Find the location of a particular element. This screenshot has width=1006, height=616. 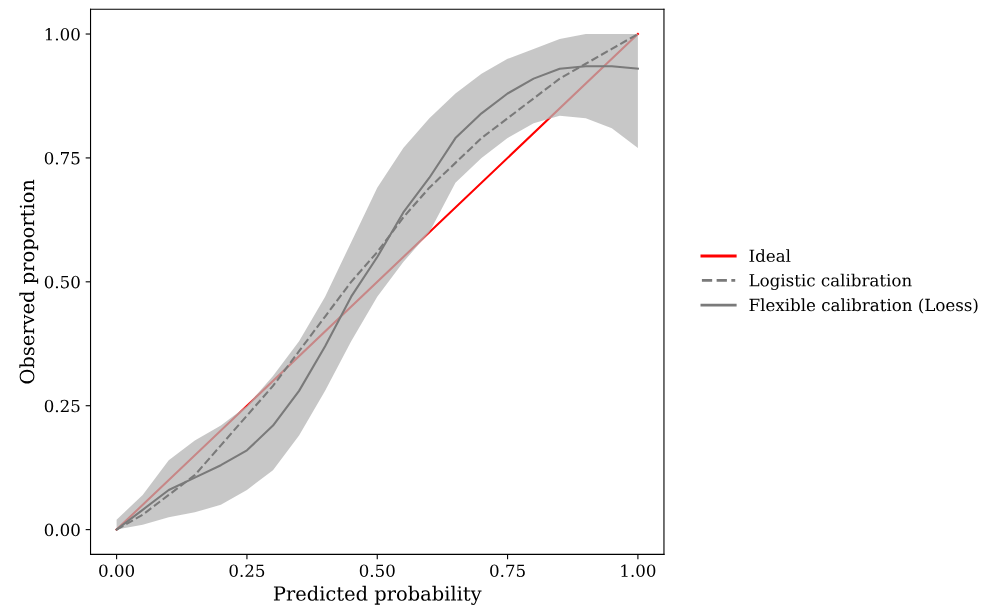

y-tick-label: 0.75 is located at coordinates (62, 158).